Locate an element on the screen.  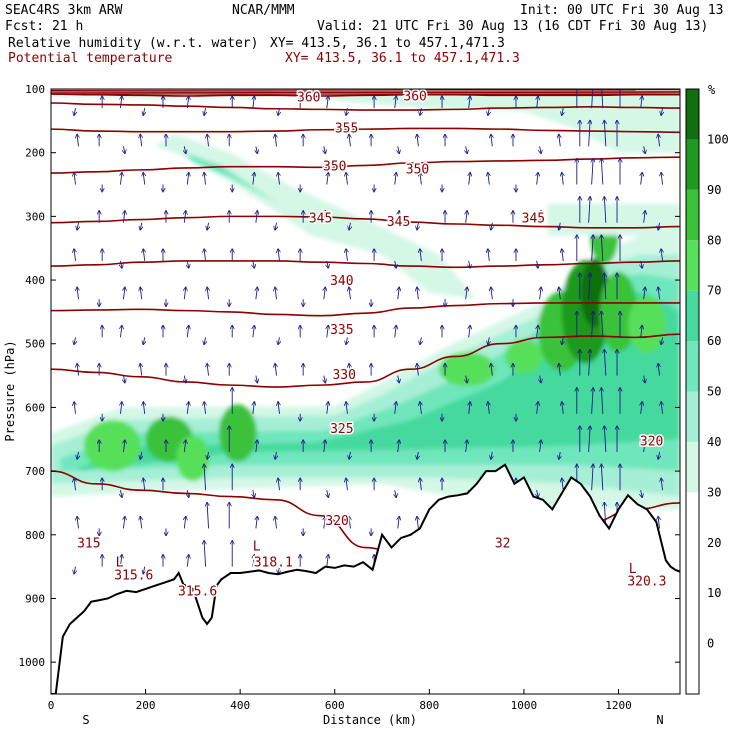
colorbar-label: 0 is located at coordinates (710, 644).